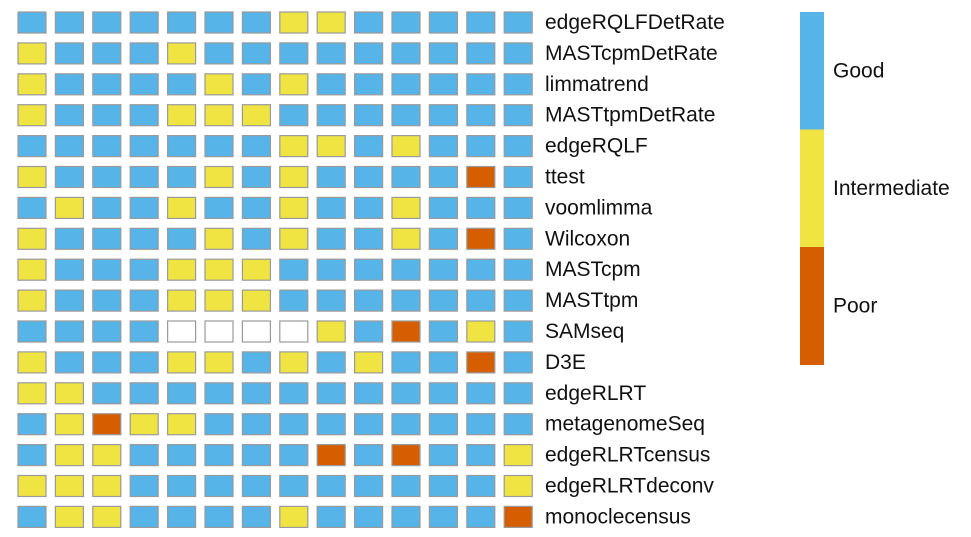 The height and width of the screenshot is (537, 971). Describe the element at coordinates (875, 188) in the screenshot. I see `legend: Good Intermediate Poor` at that location.